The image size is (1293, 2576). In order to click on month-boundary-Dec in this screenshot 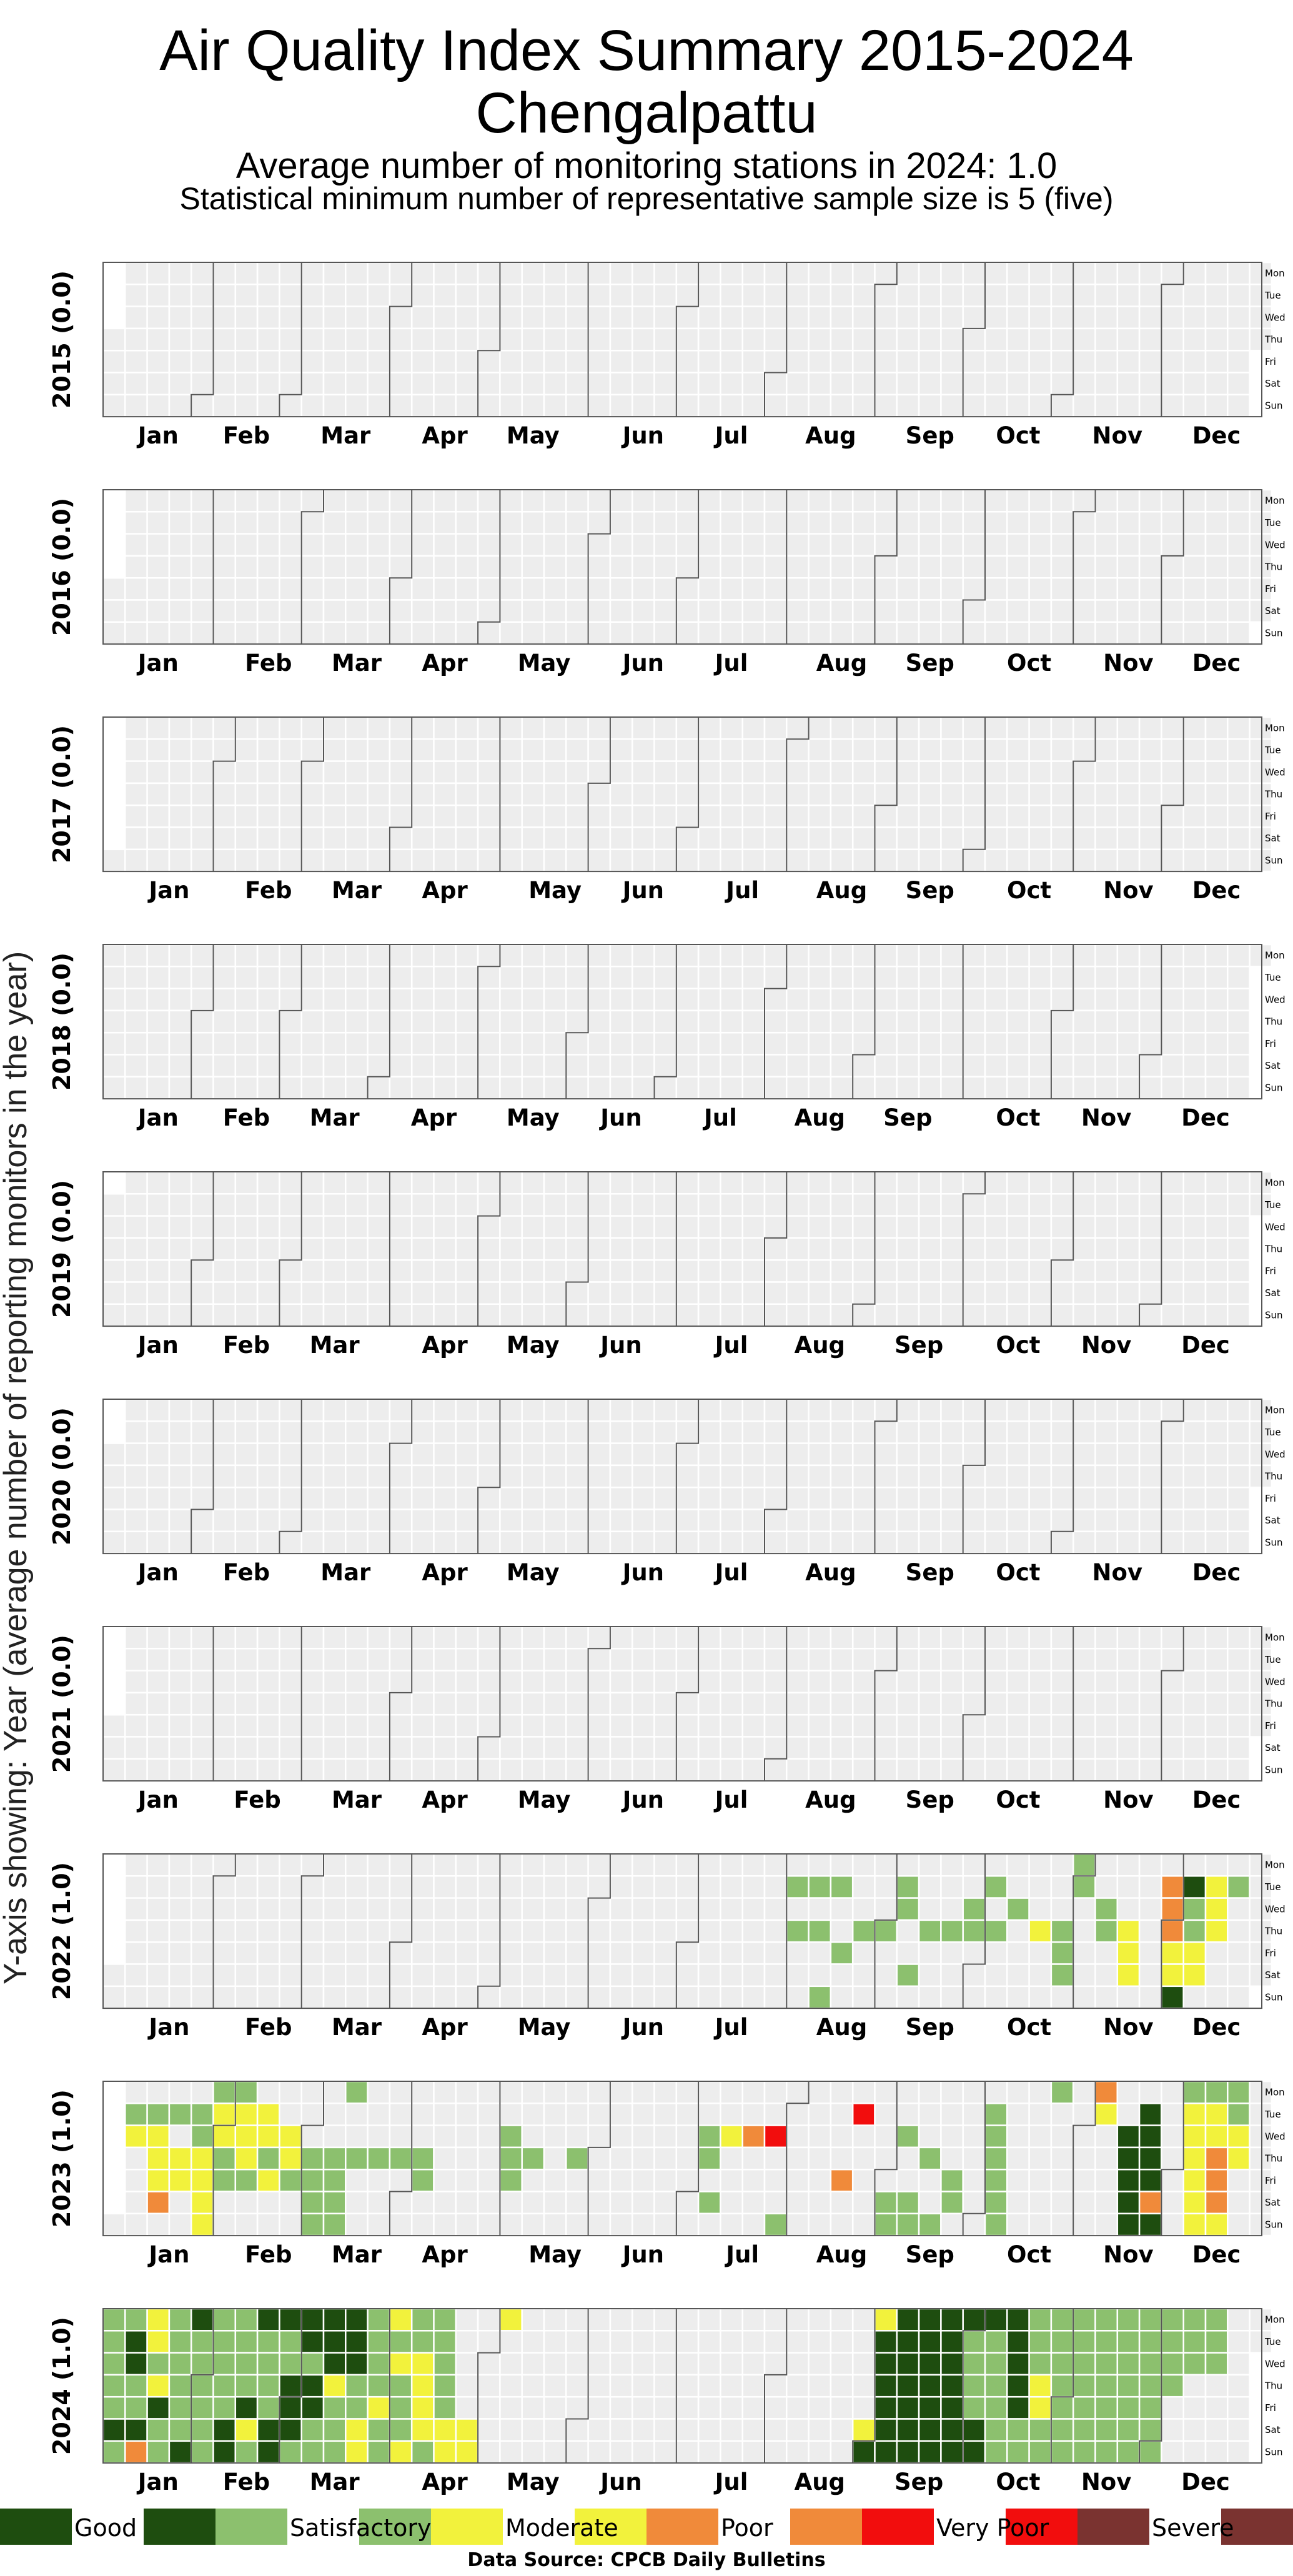, I will do `click(1172, 1704)`.